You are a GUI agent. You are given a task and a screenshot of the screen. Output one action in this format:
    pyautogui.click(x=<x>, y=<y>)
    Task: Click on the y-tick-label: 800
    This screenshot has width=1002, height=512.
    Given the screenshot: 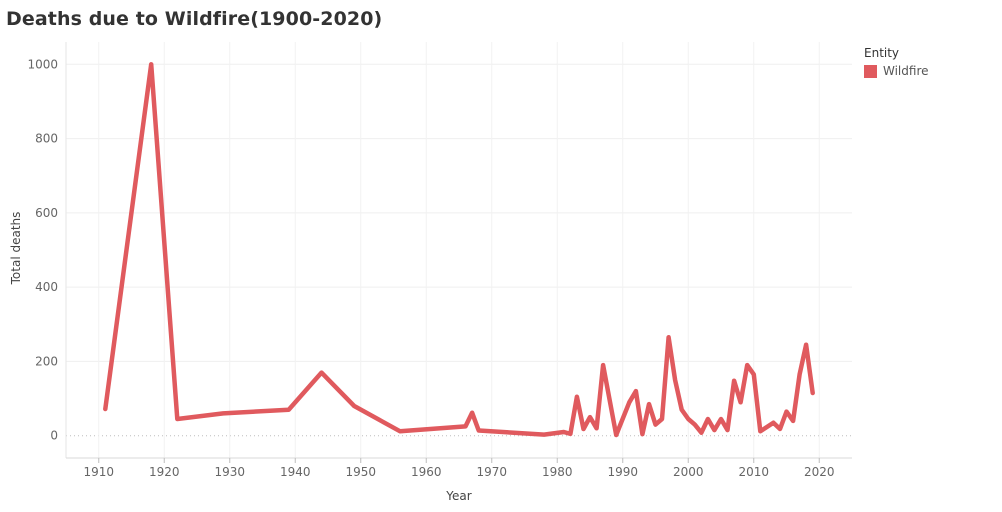 What is the action you would take?
    pyautogui.click(x=46, y=139)
    